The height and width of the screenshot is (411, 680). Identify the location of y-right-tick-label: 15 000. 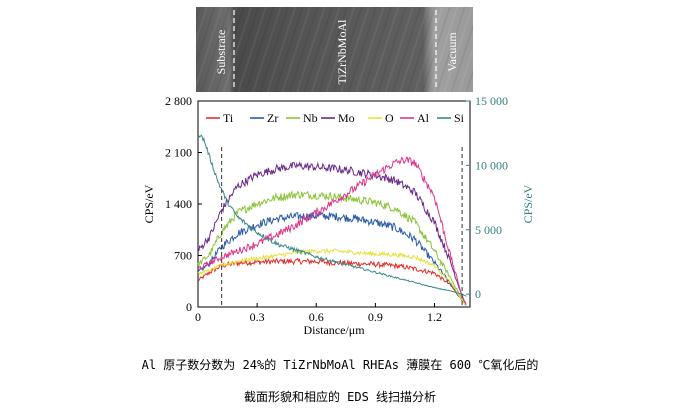
(491, 101).